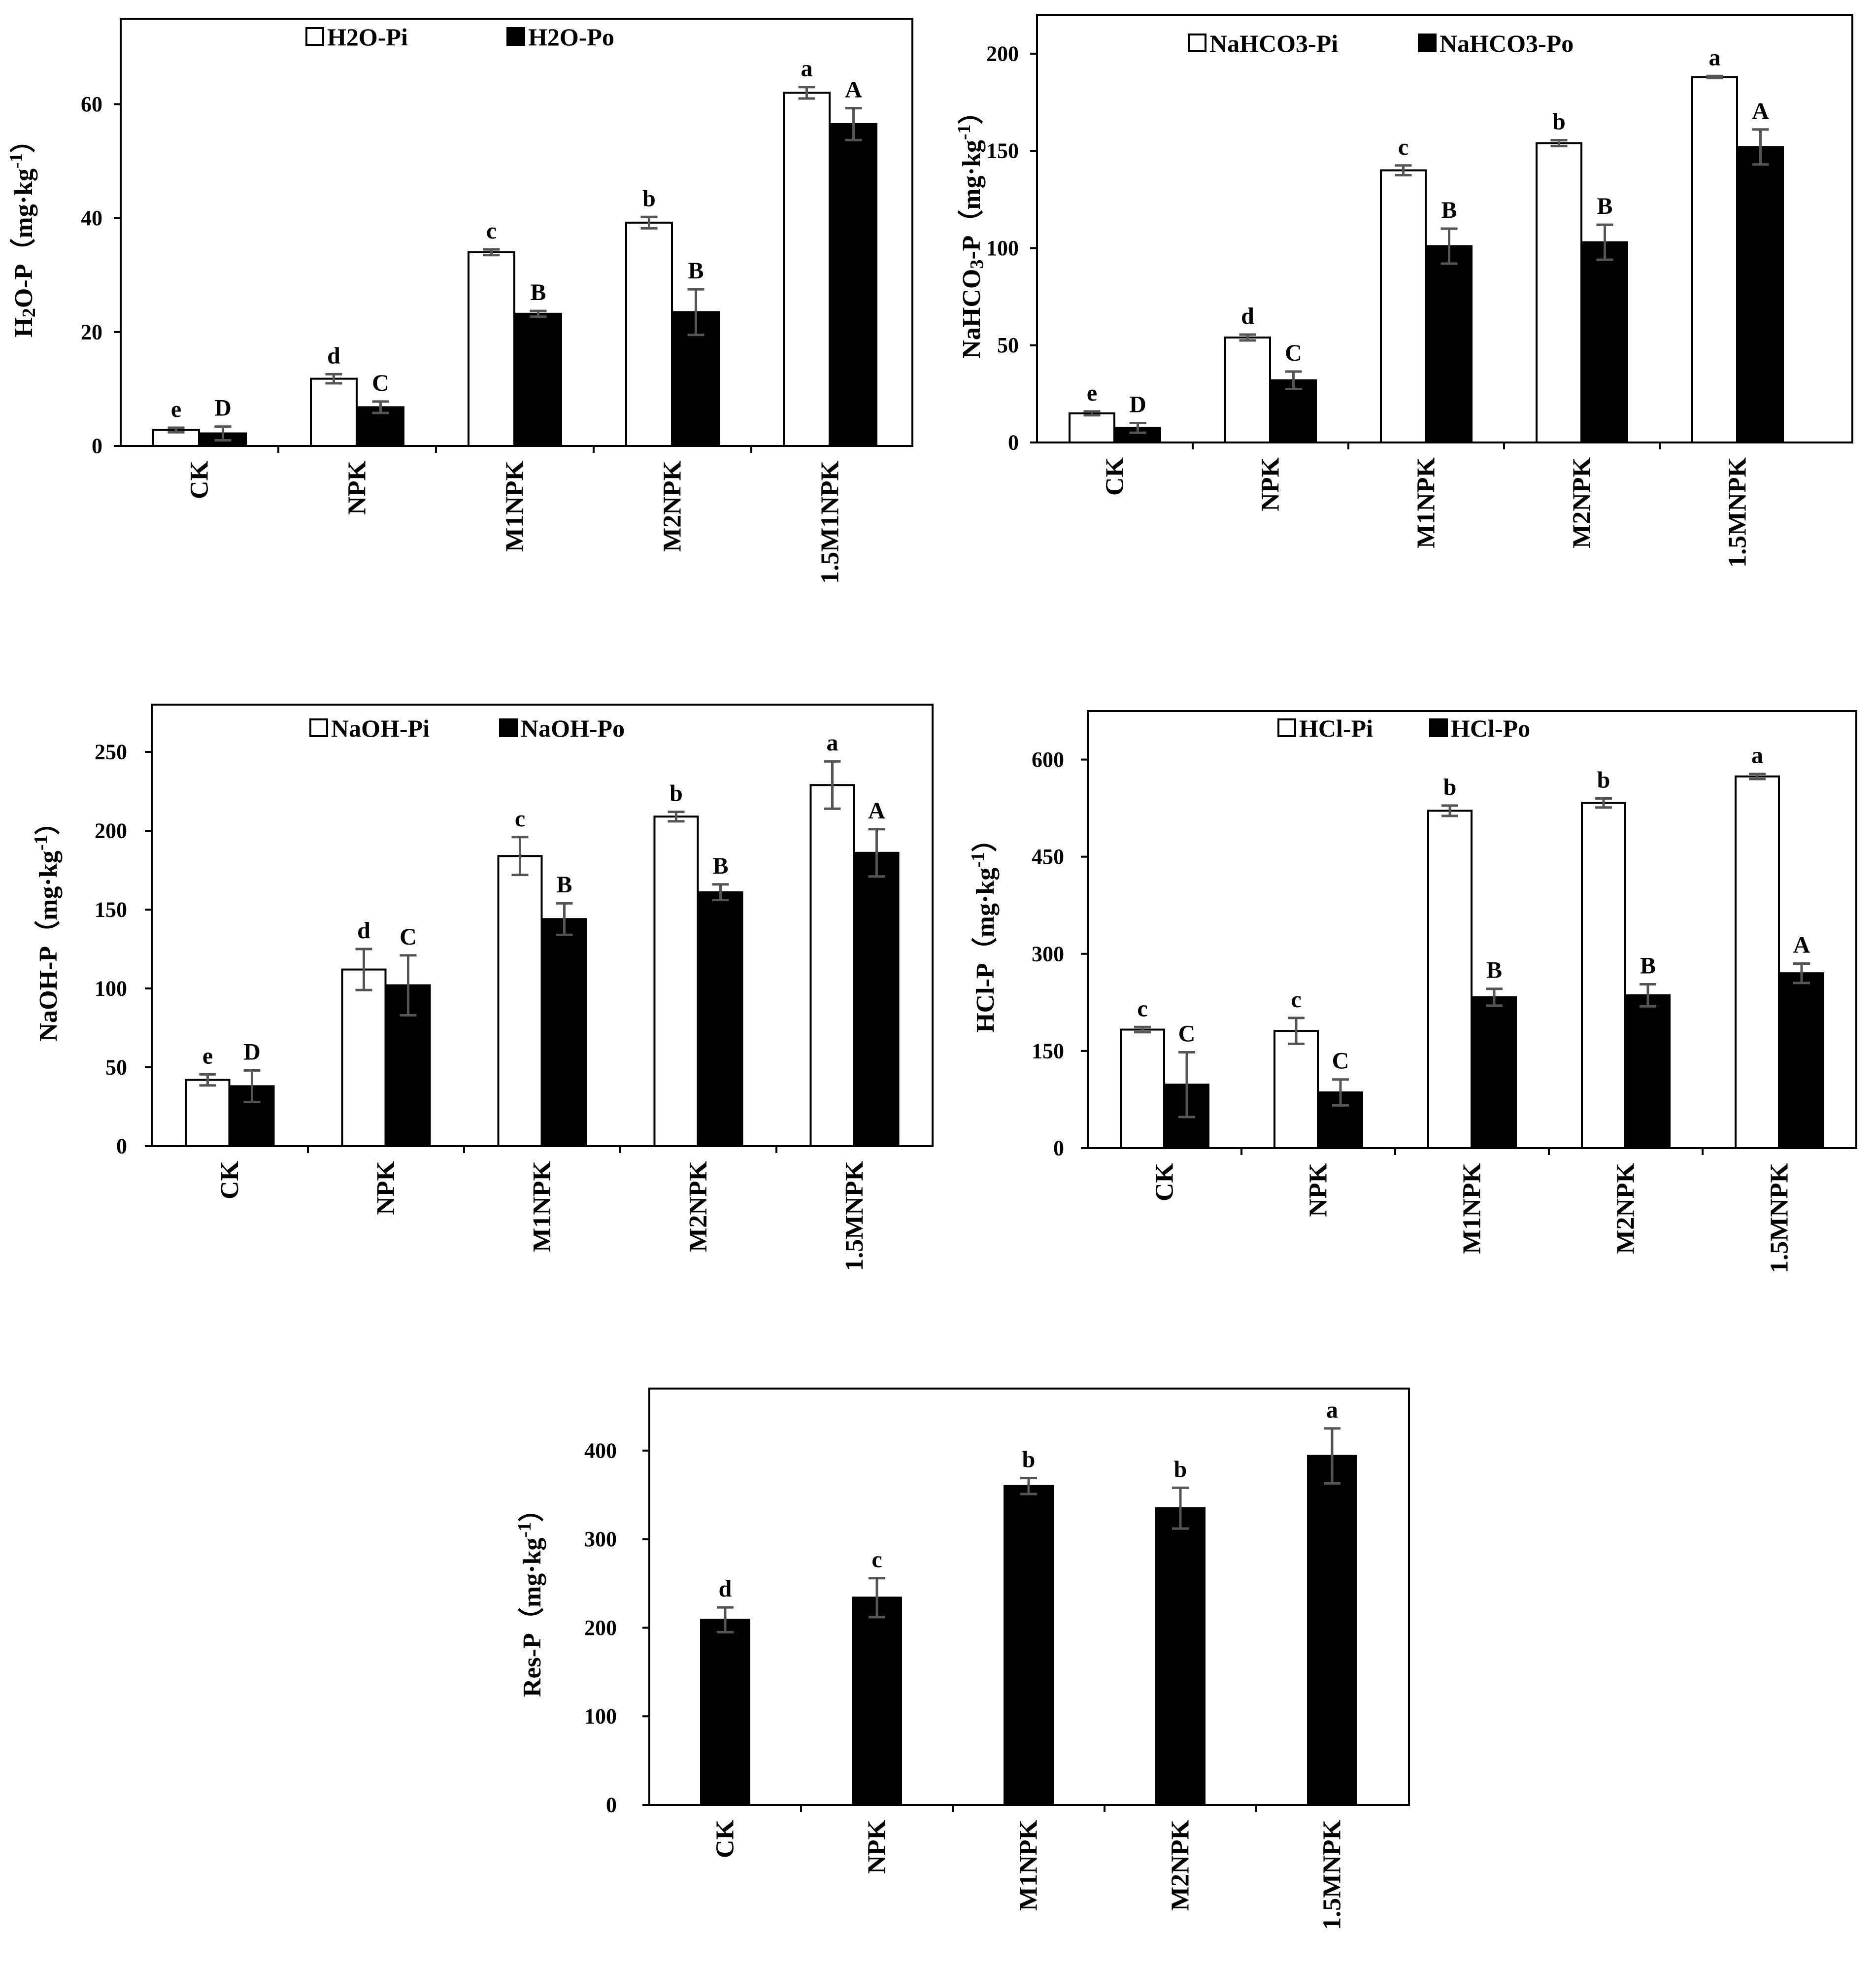 The height and width of the screenshot is (1970, 1876). Describe the element at coordinates (1802, 945) in the screenshot. I see `significance-letter: A` at that location.